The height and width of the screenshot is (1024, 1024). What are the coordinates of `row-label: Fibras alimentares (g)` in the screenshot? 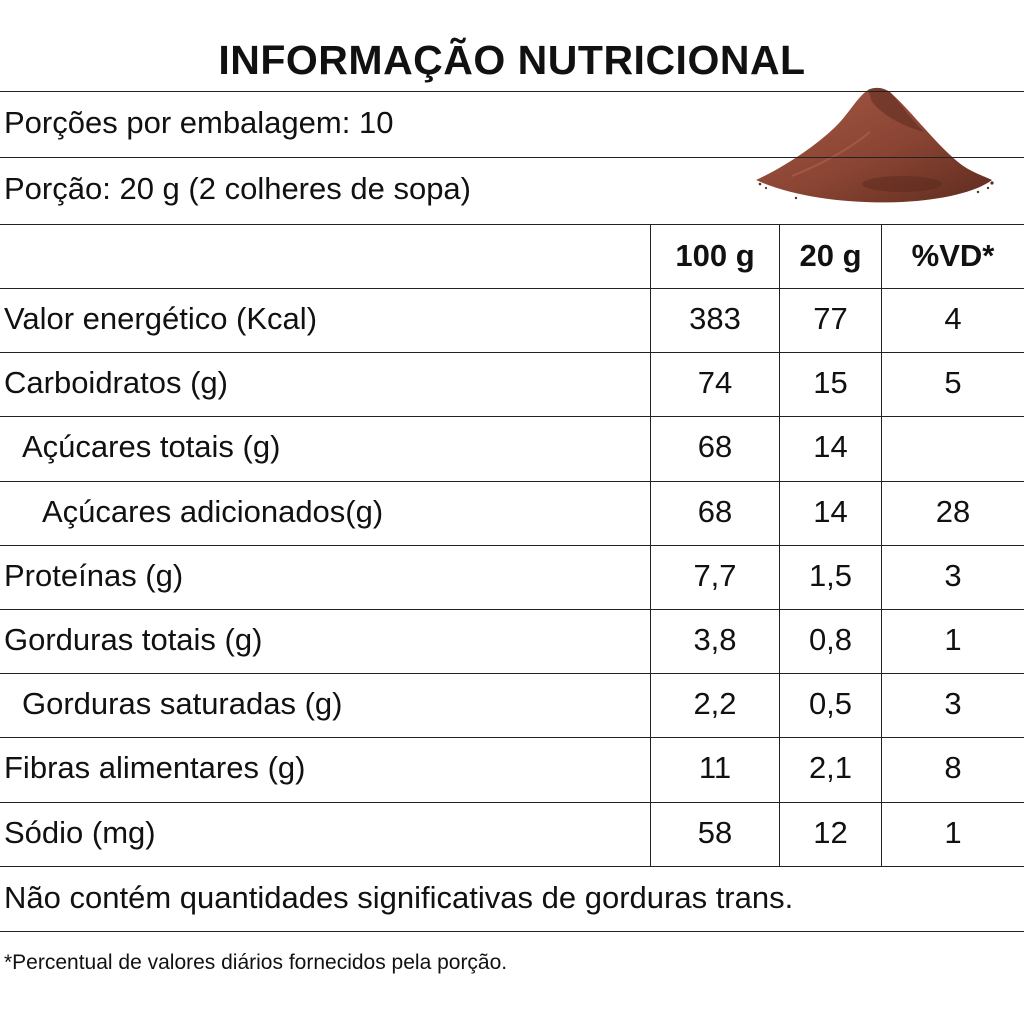 It's located at (155, 768).